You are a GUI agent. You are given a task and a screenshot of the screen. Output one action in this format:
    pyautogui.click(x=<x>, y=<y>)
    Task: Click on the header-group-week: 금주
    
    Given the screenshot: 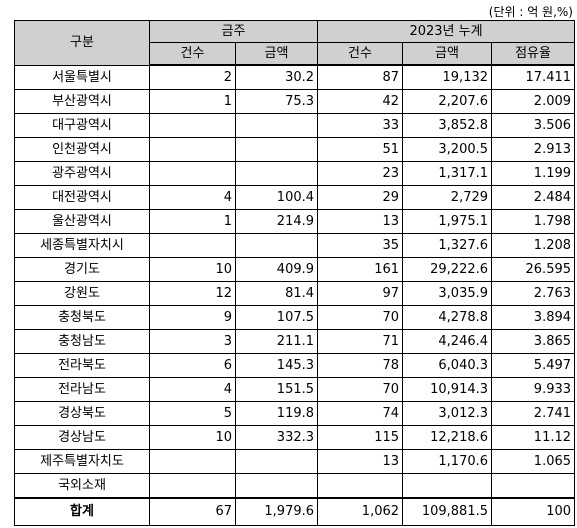 What is the action you would take?
    pyautogui.click(x=233, y=31)
    